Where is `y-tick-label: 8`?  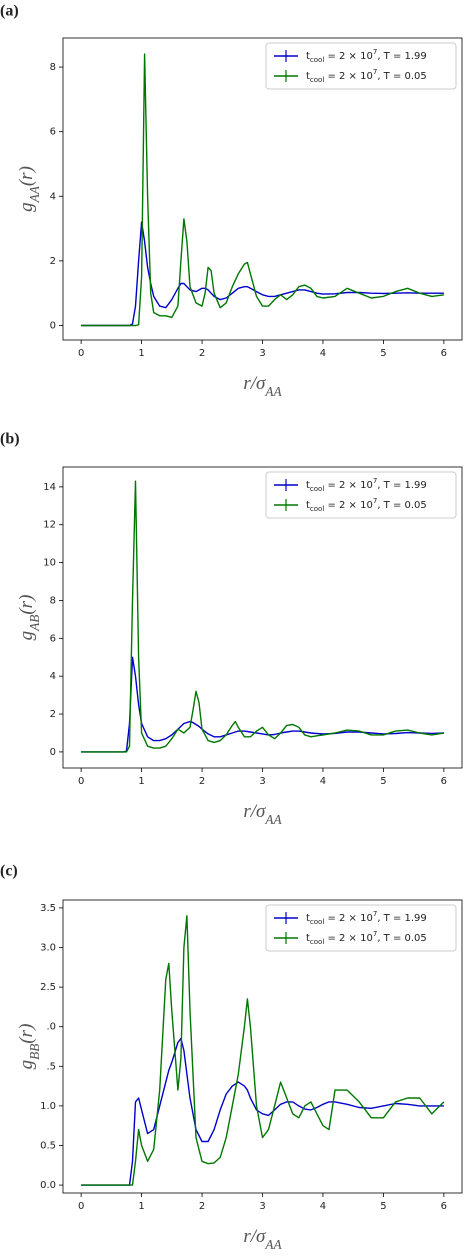 y-tick-label: 8 is located at coordinates (53, 600).